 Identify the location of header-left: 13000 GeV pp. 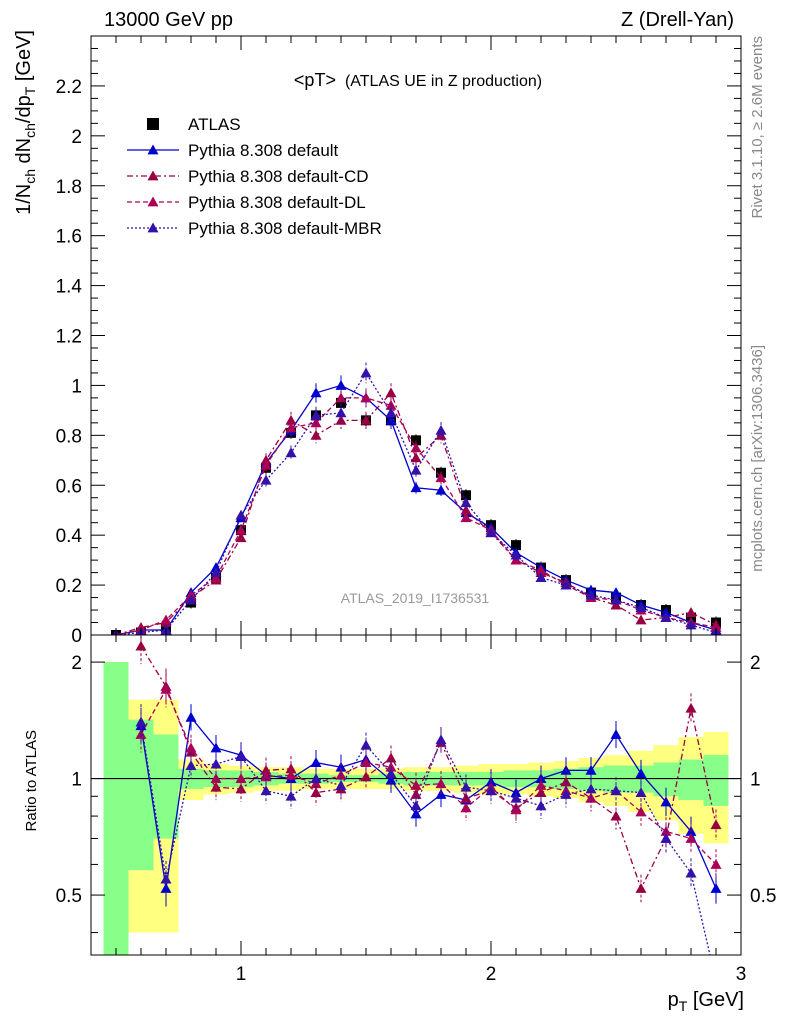
(168, 20).